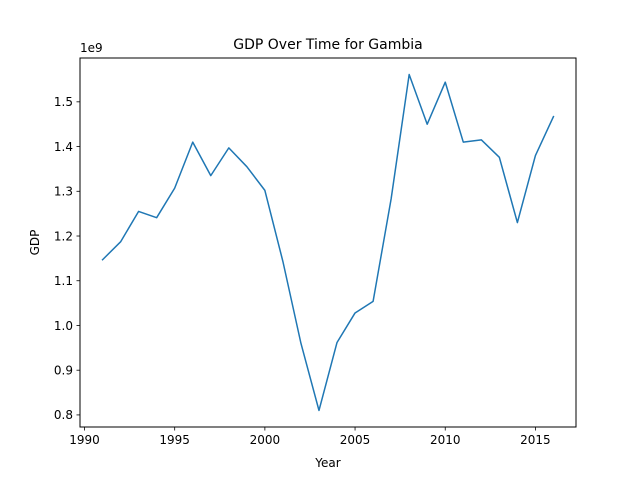  What do you see at coordinates (63, 147) in the screenshot?
I see `y-tick-label-6: 1.4` at bounding box center [63, 147].